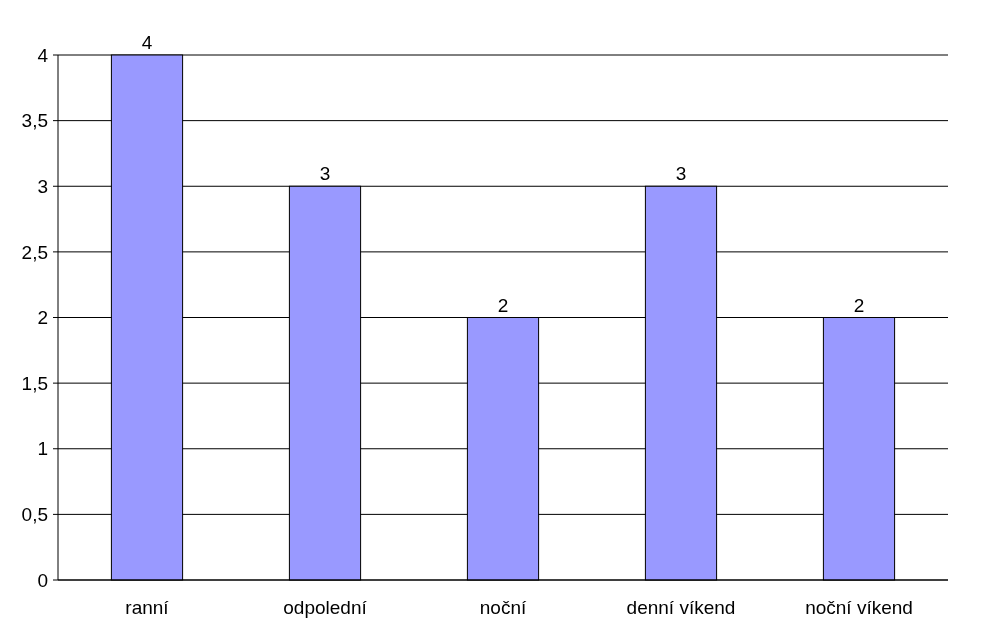 The height and width of the screenshot is (625, 1002). I want to click on y-tick-label: 1, so click(42, 449).